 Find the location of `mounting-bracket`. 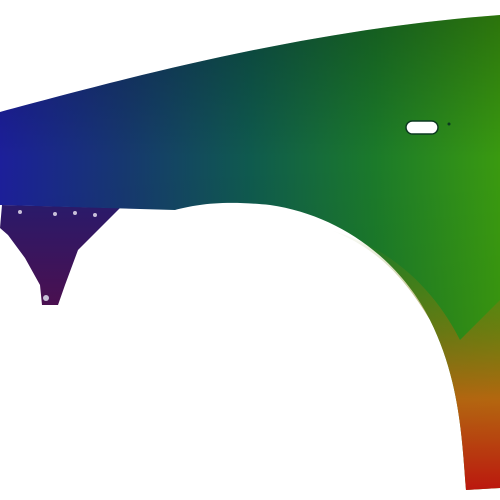

mounting-bracket is located at coordinates (60, 255).